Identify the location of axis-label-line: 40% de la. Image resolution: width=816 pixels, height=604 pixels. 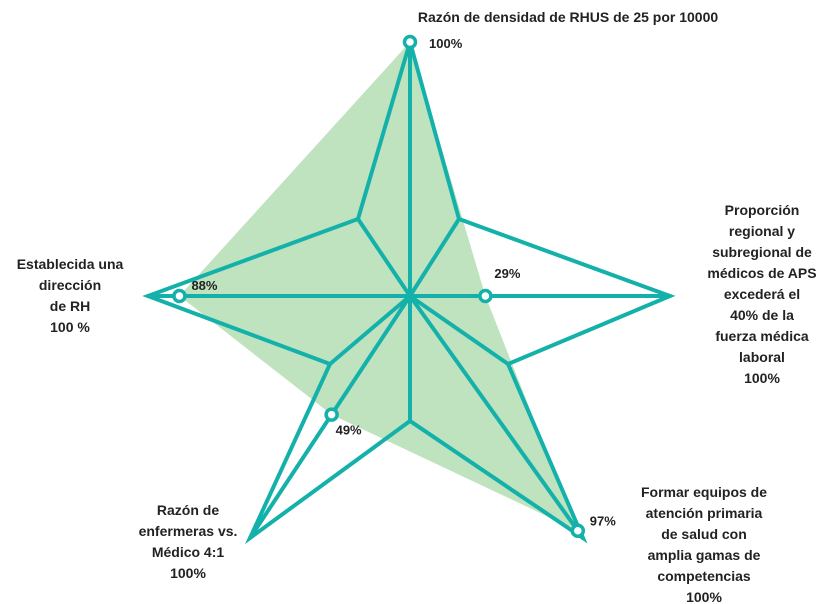
(762, 315).